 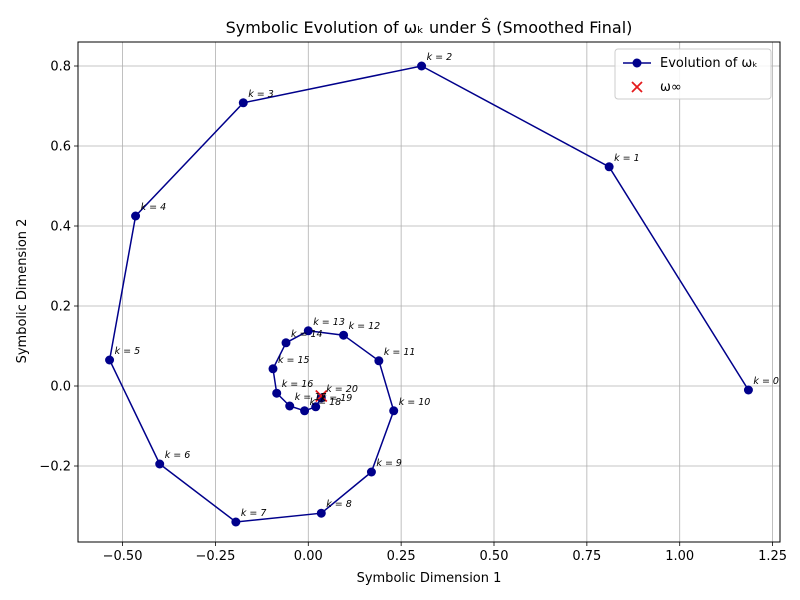 What do you see at coordinates (261, 94) in the screenshot?
I see `point-label: k = 3` at bounding box center [261, 94].